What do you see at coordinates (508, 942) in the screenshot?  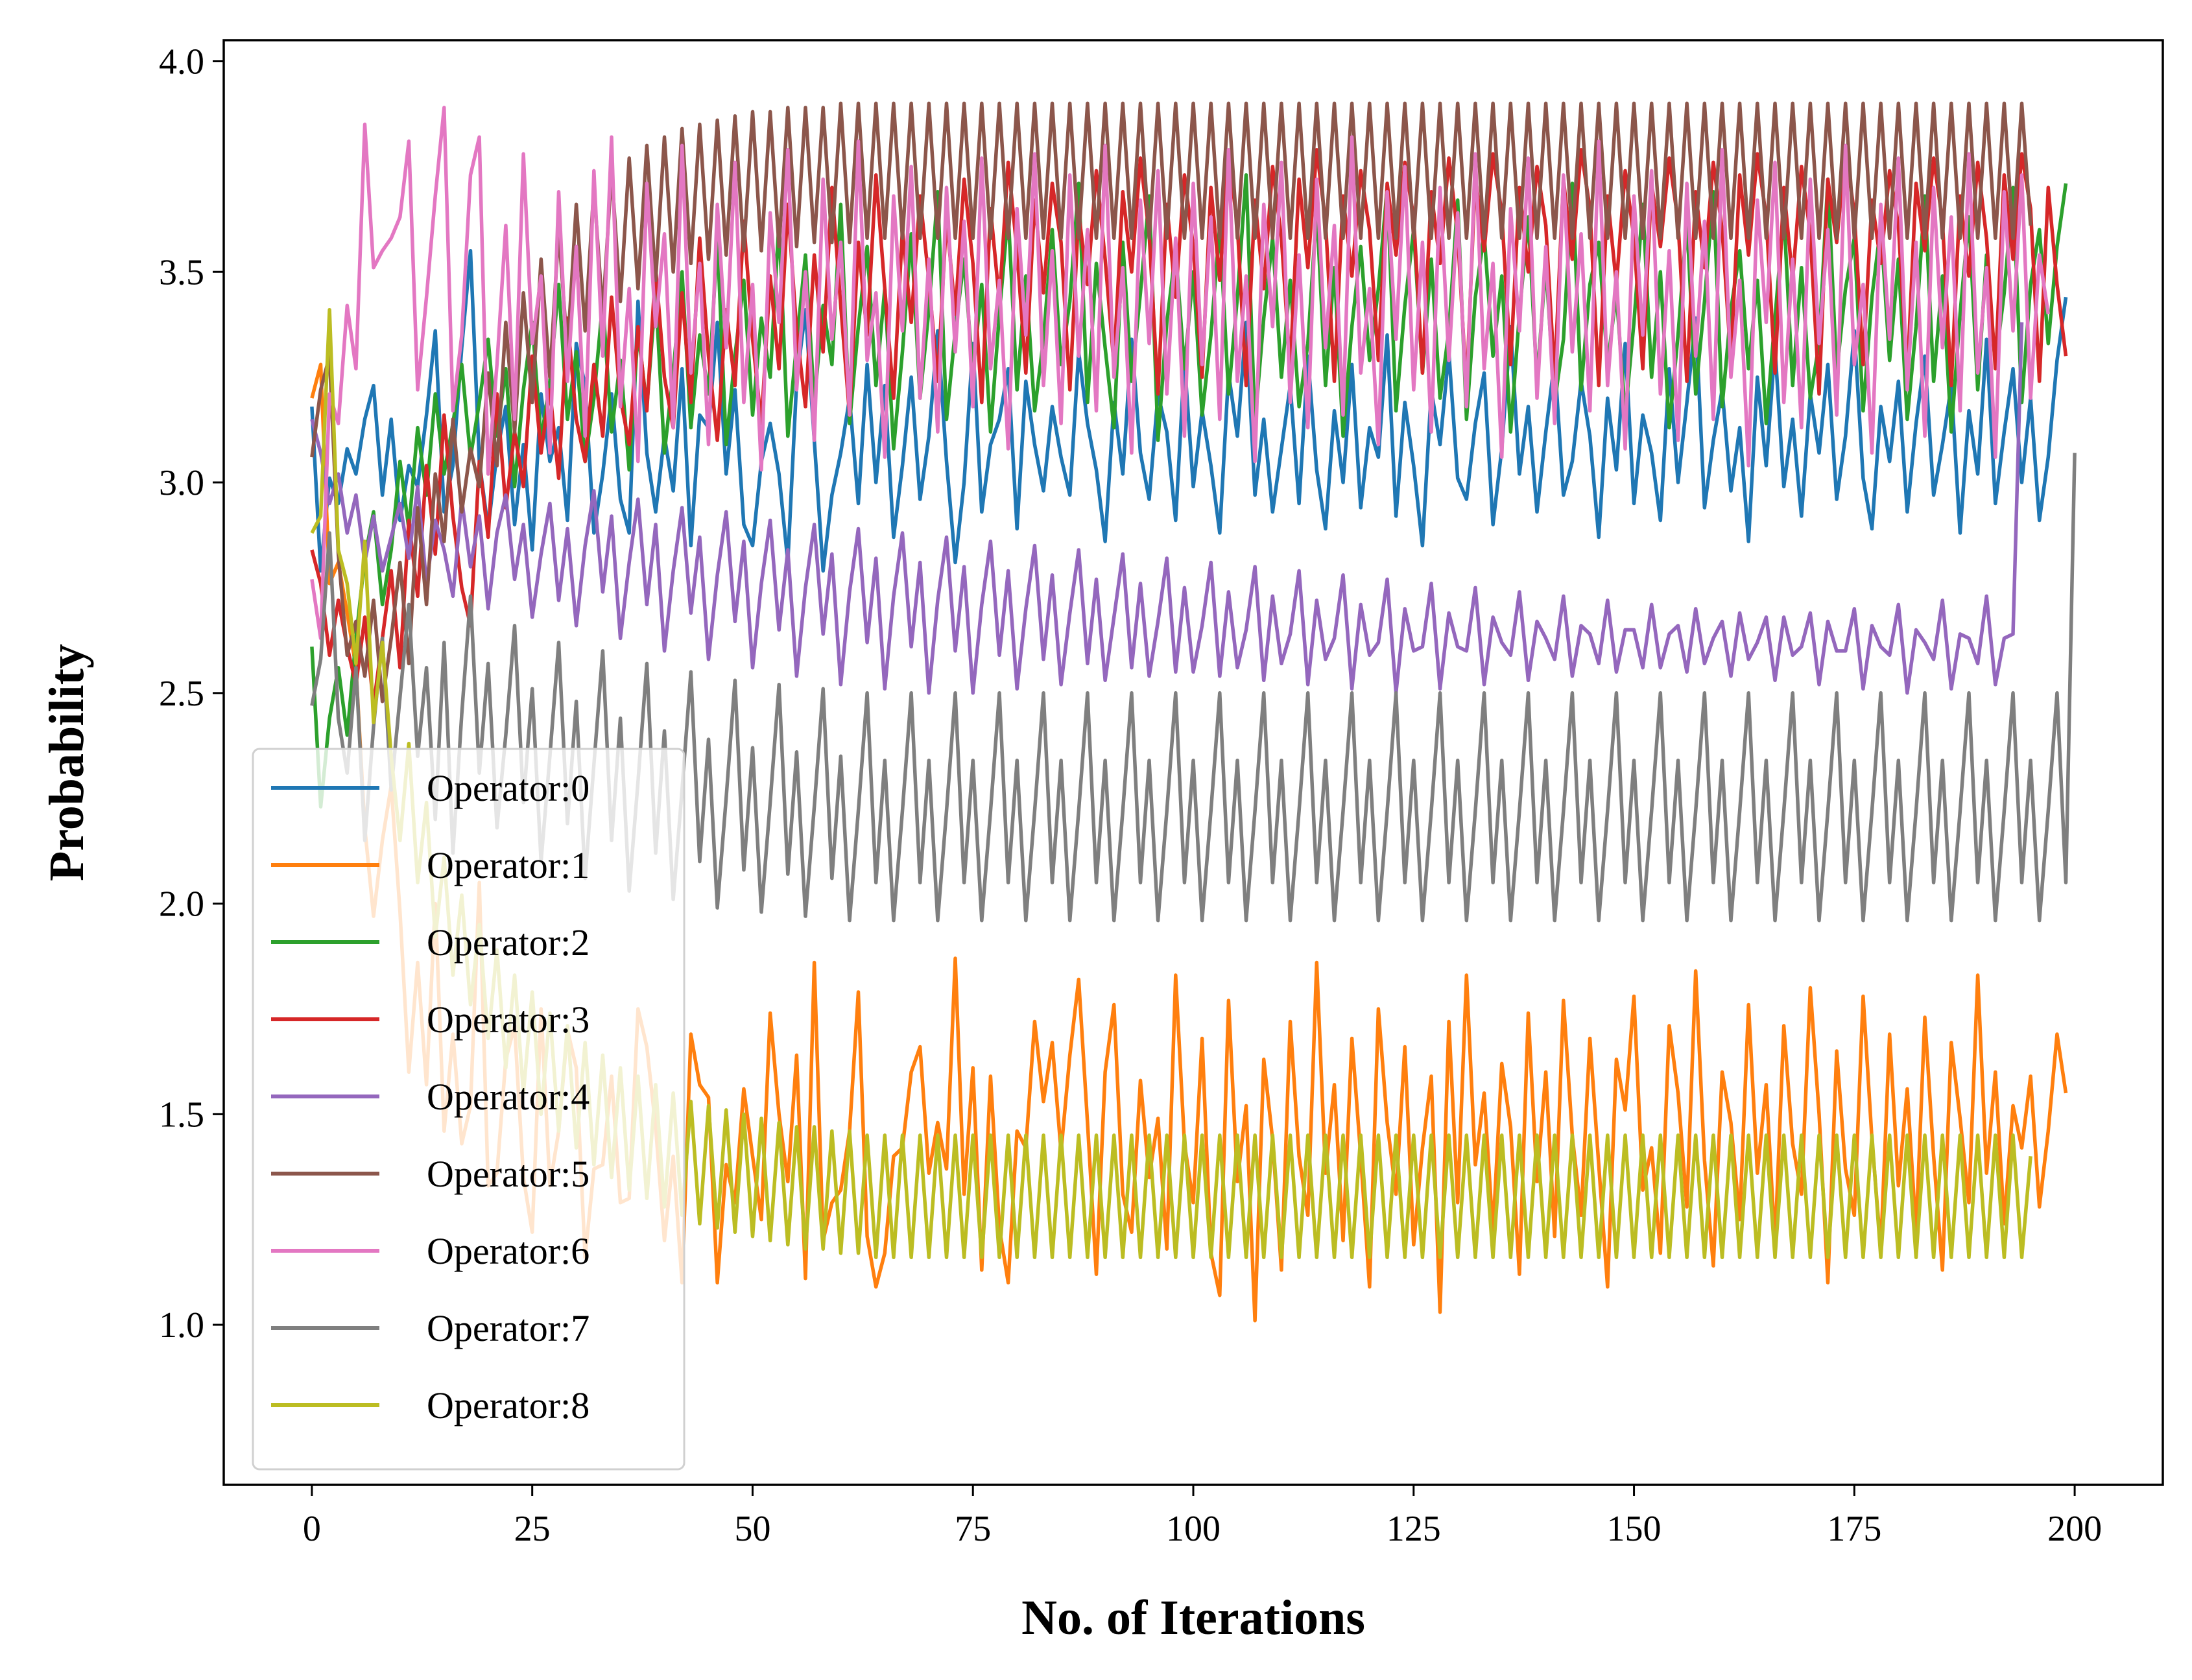 I see `legend-label: Operator:2` at bounding box center [508, 942].